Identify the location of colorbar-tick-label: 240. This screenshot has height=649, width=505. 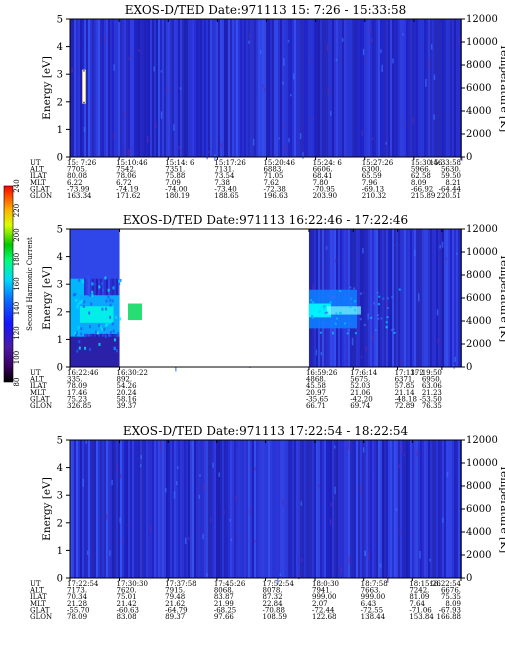
(17, 185).